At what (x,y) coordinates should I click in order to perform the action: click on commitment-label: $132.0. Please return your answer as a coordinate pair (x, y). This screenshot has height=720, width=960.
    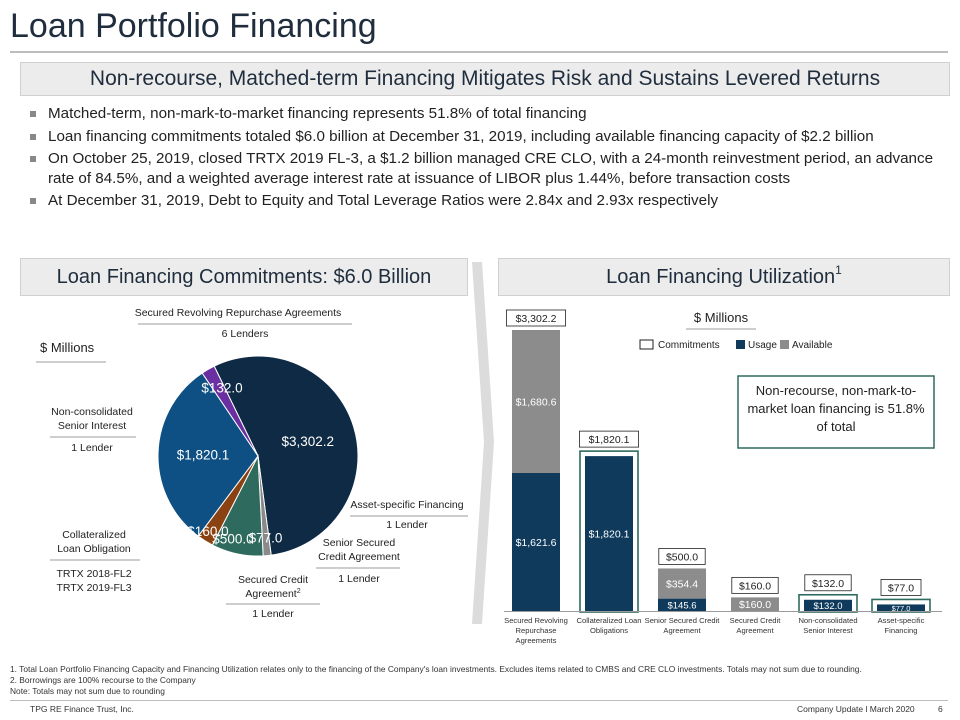
    Looking at the image, I should click on (828, 584).